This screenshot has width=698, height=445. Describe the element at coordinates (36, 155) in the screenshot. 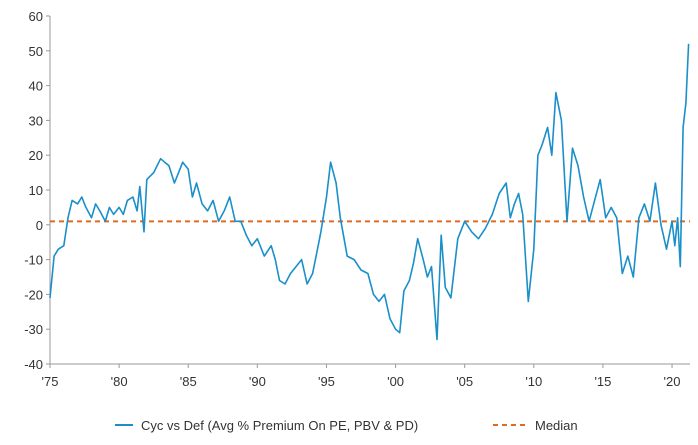

I see `y-tick-label: 20` at that location.